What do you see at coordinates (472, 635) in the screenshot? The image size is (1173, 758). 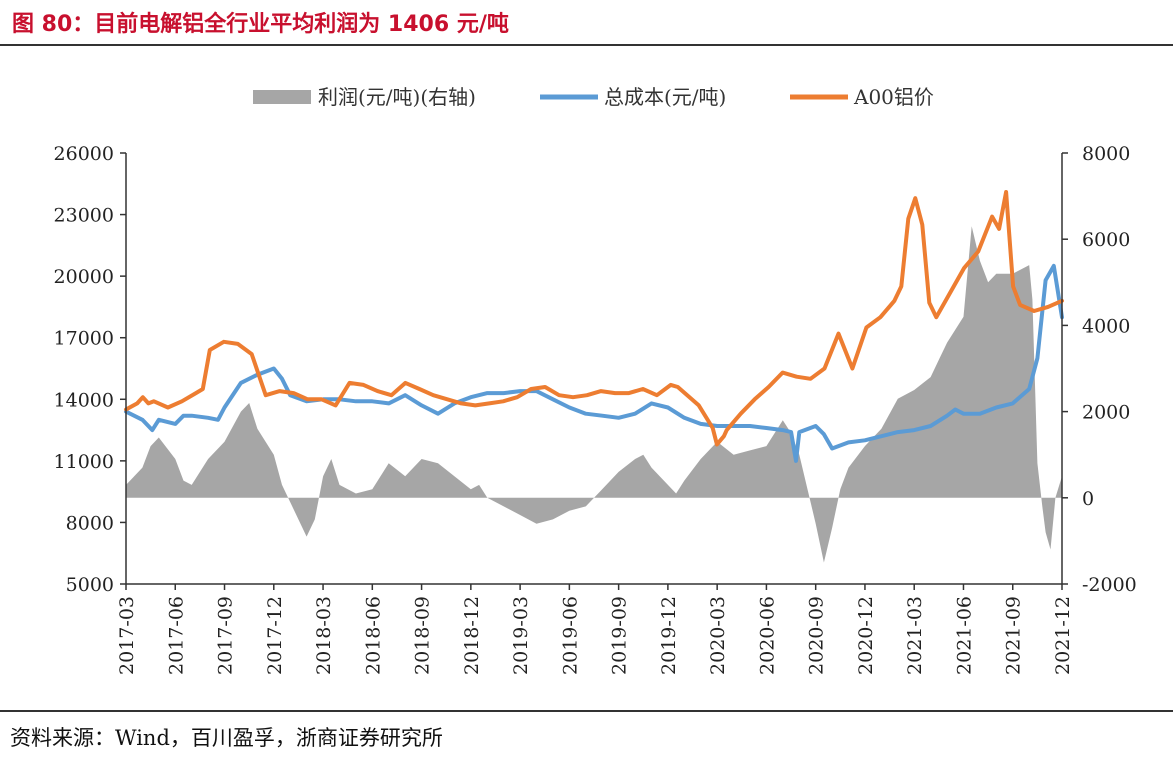 I see `x-tick-label: 2018-12` at bounding box center [472, 635].